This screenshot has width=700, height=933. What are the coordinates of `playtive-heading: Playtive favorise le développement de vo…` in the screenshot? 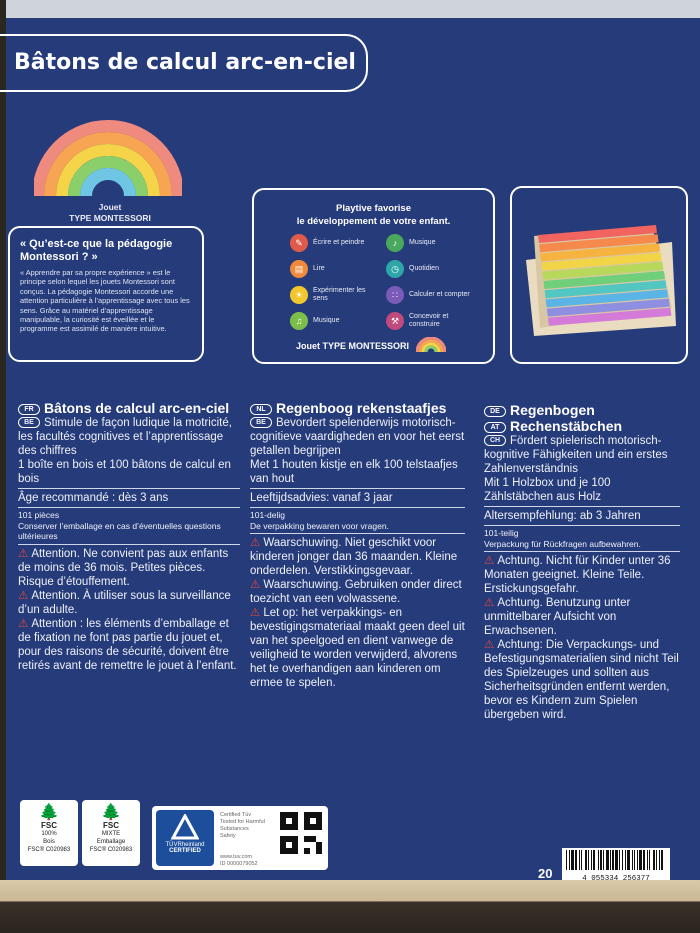 It's located at (373, 215).